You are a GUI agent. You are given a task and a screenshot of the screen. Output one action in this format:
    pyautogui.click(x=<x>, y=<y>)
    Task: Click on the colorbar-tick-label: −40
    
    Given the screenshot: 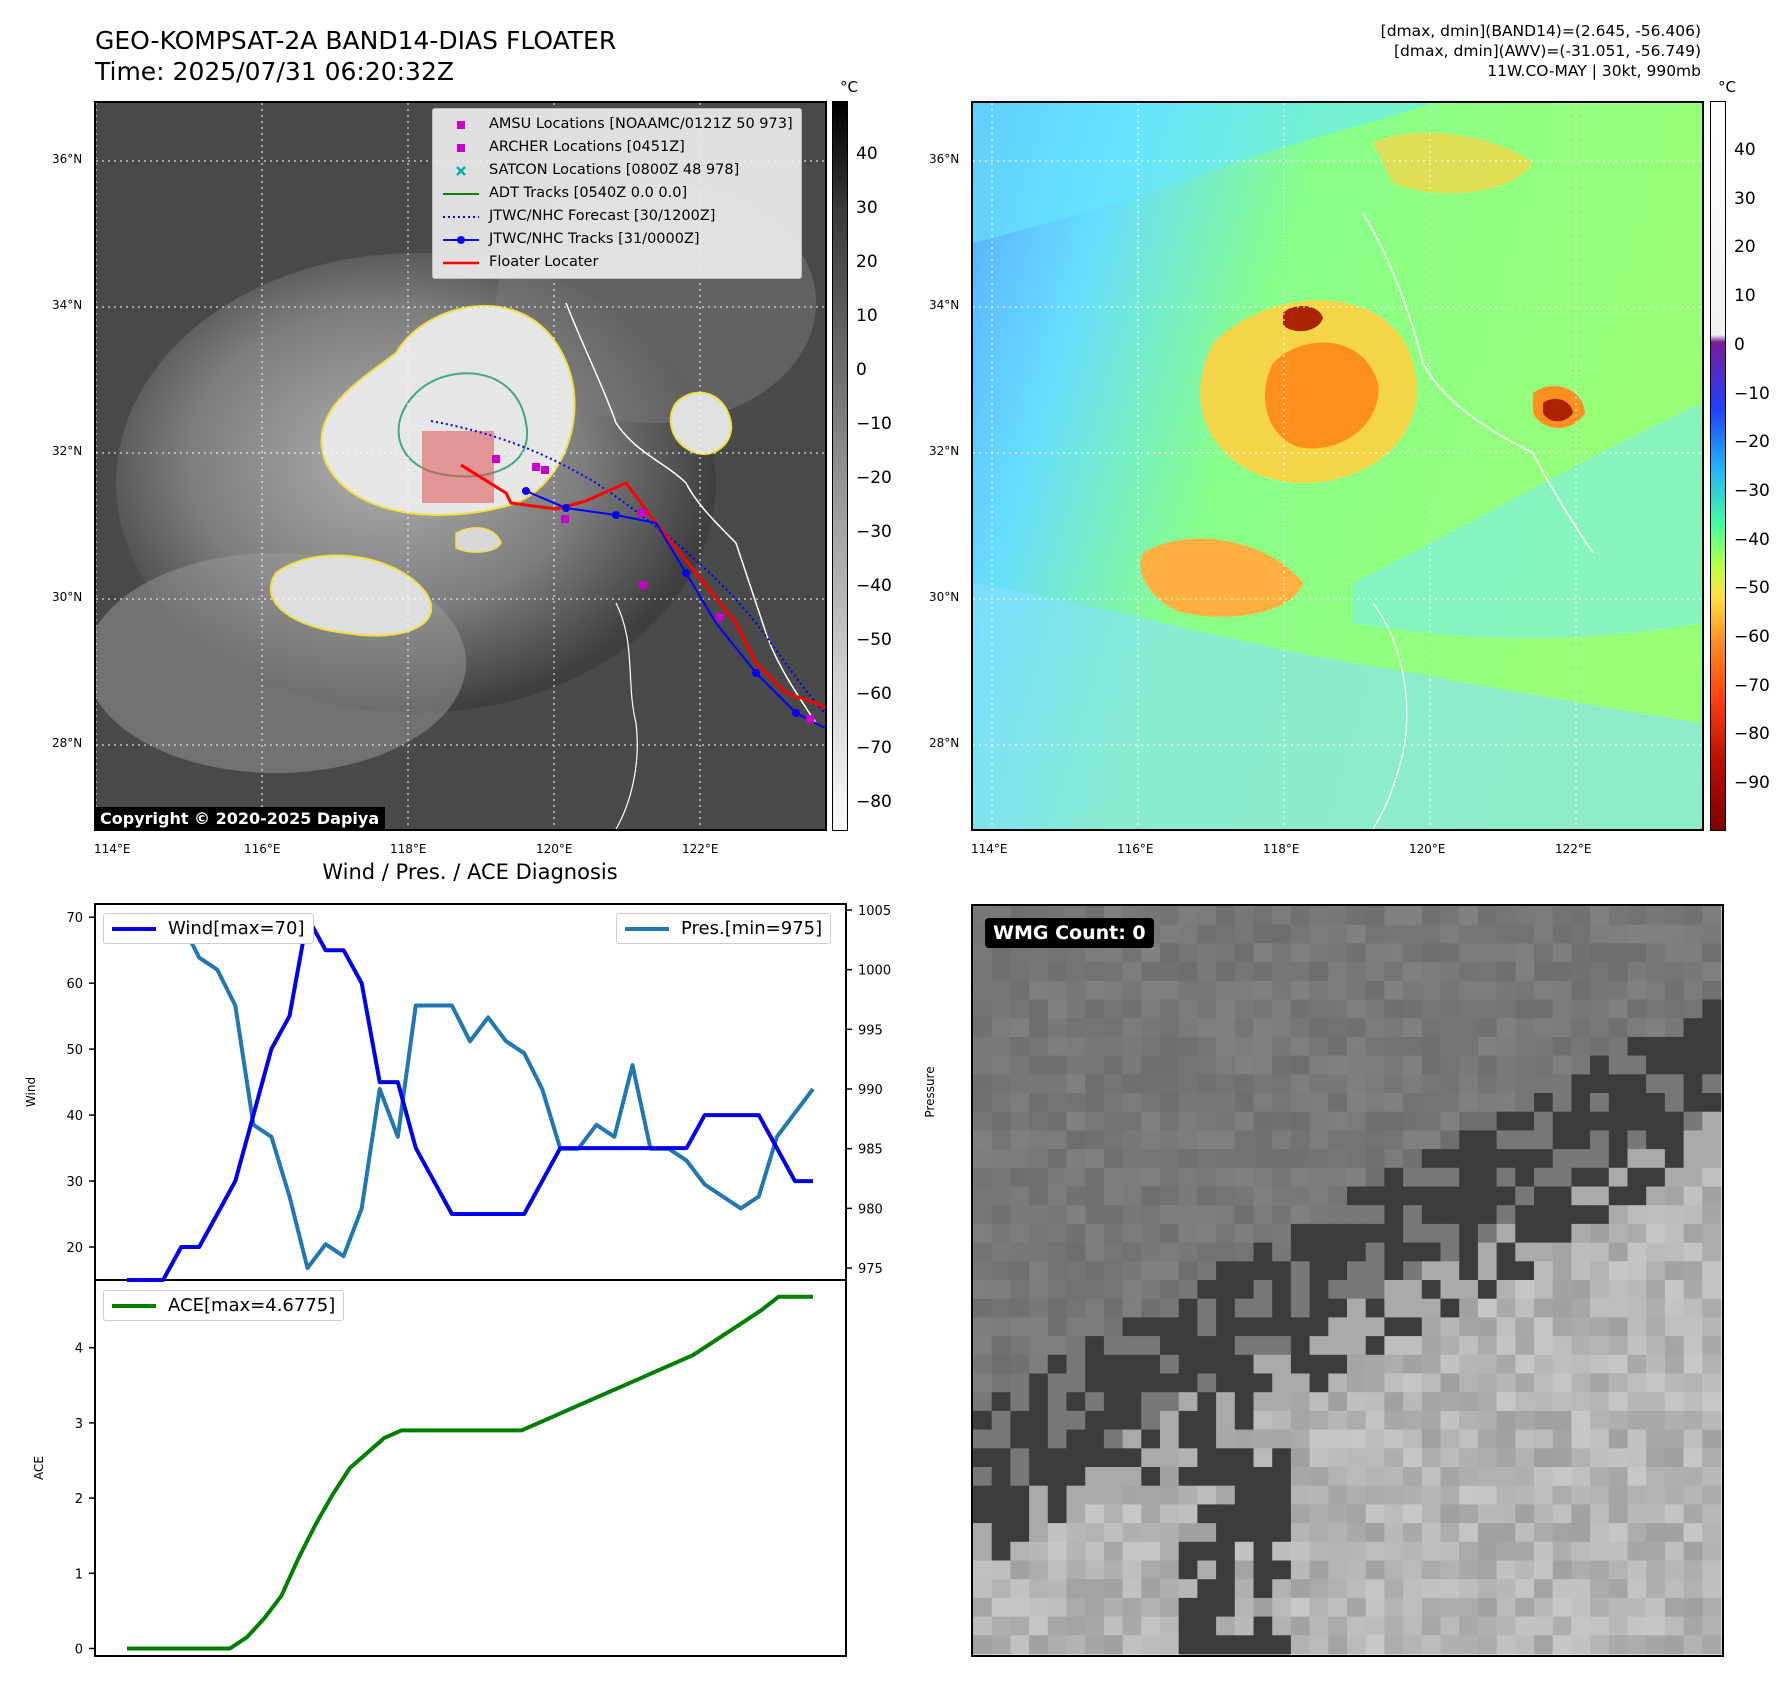 What is the action you would take?
    pyautogui.click(x=874, y=586)
    